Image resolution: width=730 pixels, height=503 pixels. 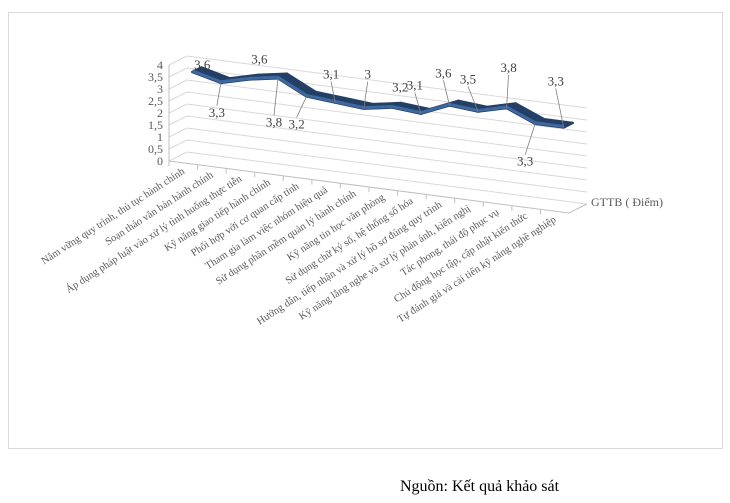 I want to click on category-label: Nắm vững quy trình, thủ tục hành chính, so click(x=114, y=216).